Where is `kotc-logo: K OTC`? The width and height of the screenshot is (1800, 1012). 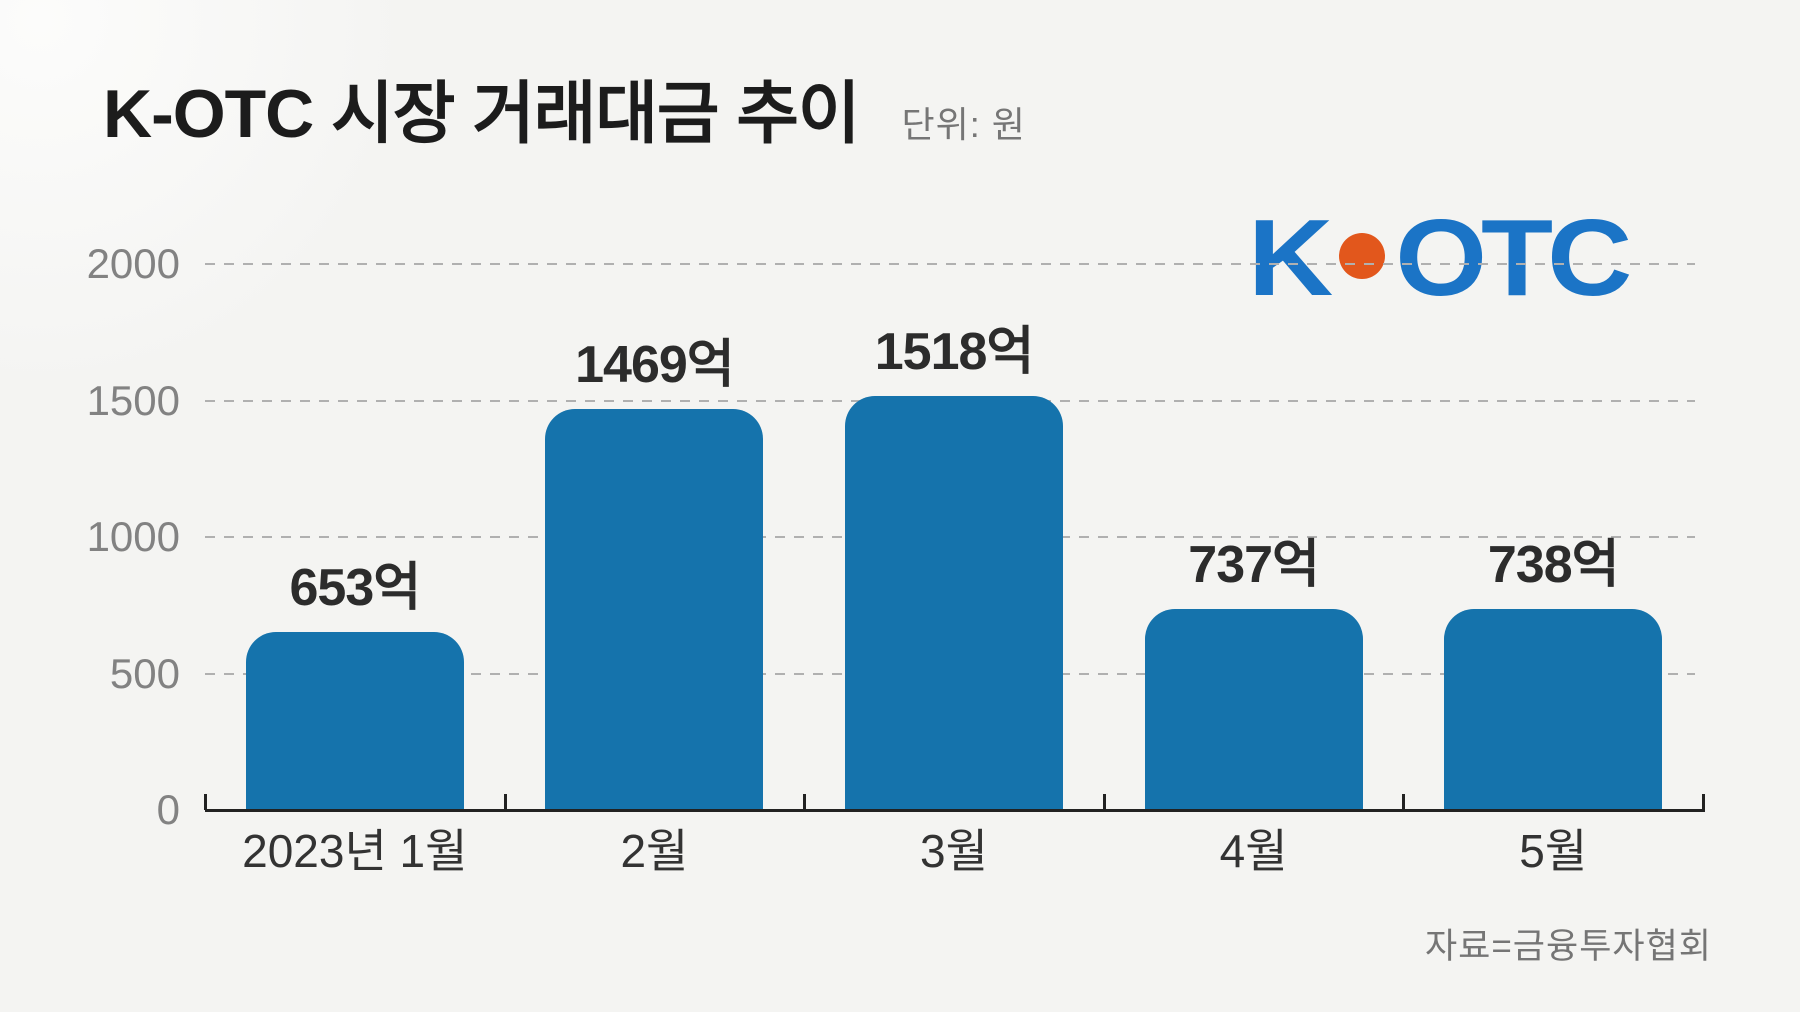
kotc-logo: K OTC is located at coordinates (1470, 258).